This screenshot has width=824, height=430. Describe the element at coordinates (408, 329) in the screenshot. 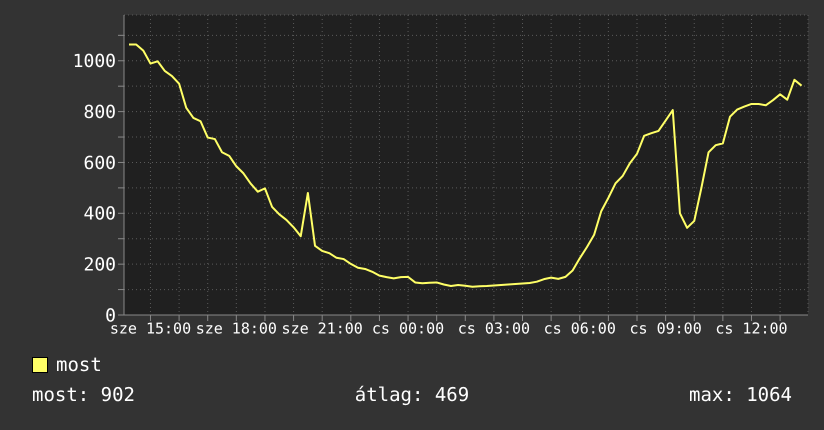

I see `x-tick-label: cs 00:00` at that location.